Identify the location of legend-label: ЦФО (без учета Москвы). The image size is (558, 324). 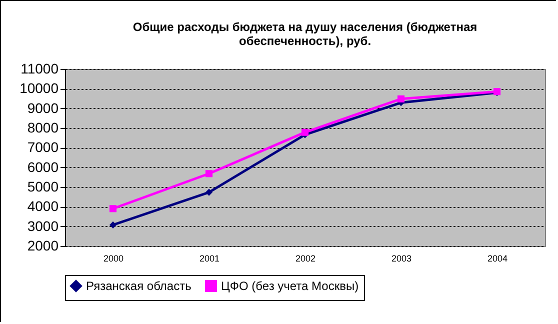
(290, 286).